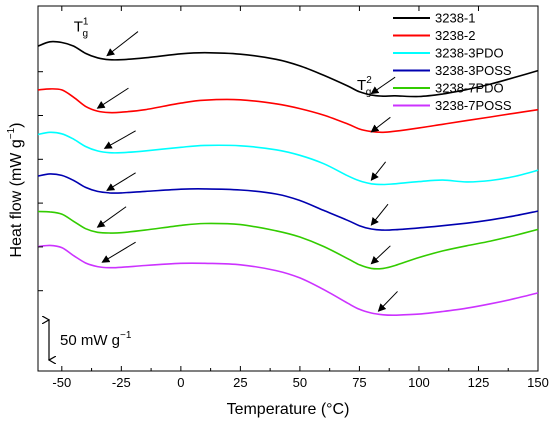 This screenshot has width=550, height=421. Describe the element at coordinates (288, 240) in the screenshot. I see `series-line-3238-7pdo` at that location.